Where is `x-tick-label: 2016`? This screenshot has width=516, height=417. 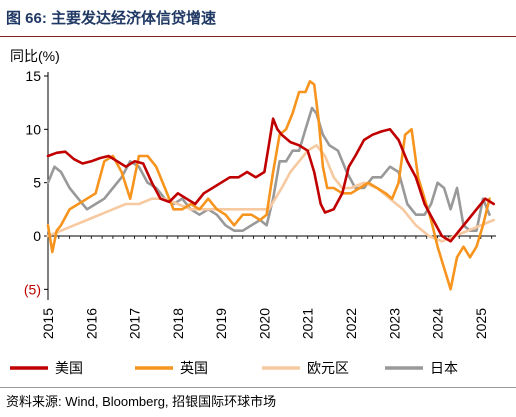 x-tick-label: 2016 is located at coordinates (91, 323).